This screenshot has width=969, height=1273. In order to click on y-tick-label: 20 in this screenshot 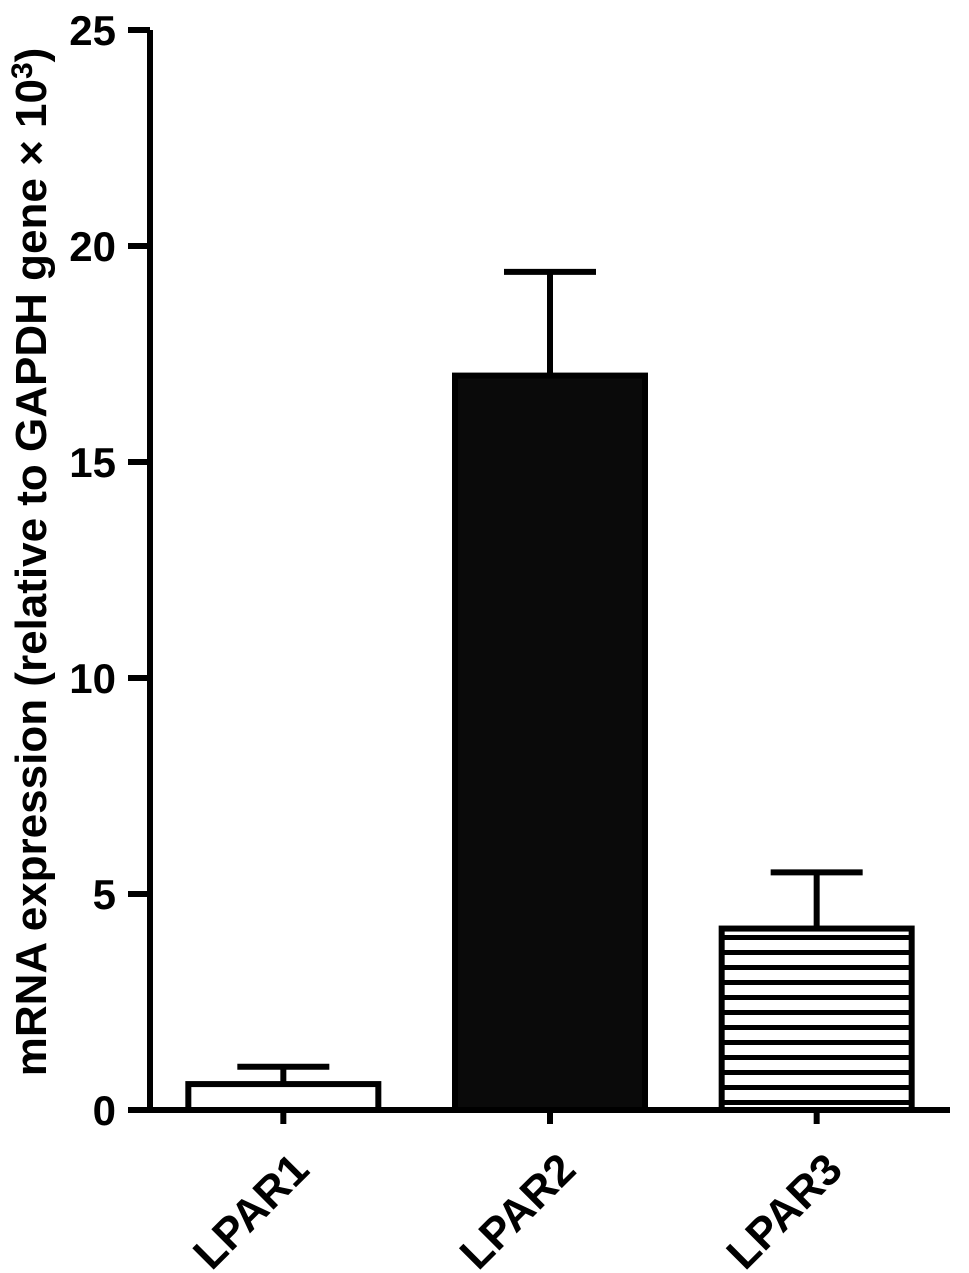, I will do `click(92, 246)`.